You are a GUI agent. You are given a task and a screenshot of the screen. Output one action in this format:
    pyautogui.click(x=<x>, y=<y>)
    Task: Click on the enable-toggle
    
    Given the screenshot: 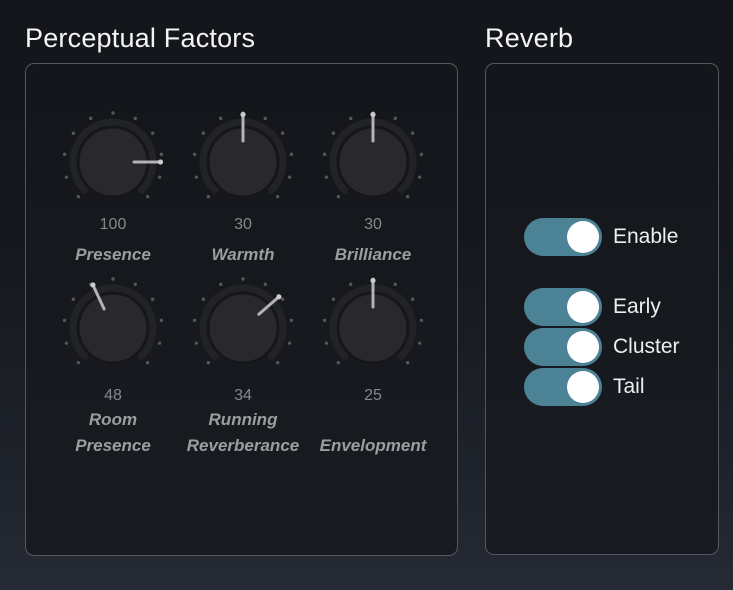 What is the action you would take?
    pyautogui.click(x=563, y=237)
    